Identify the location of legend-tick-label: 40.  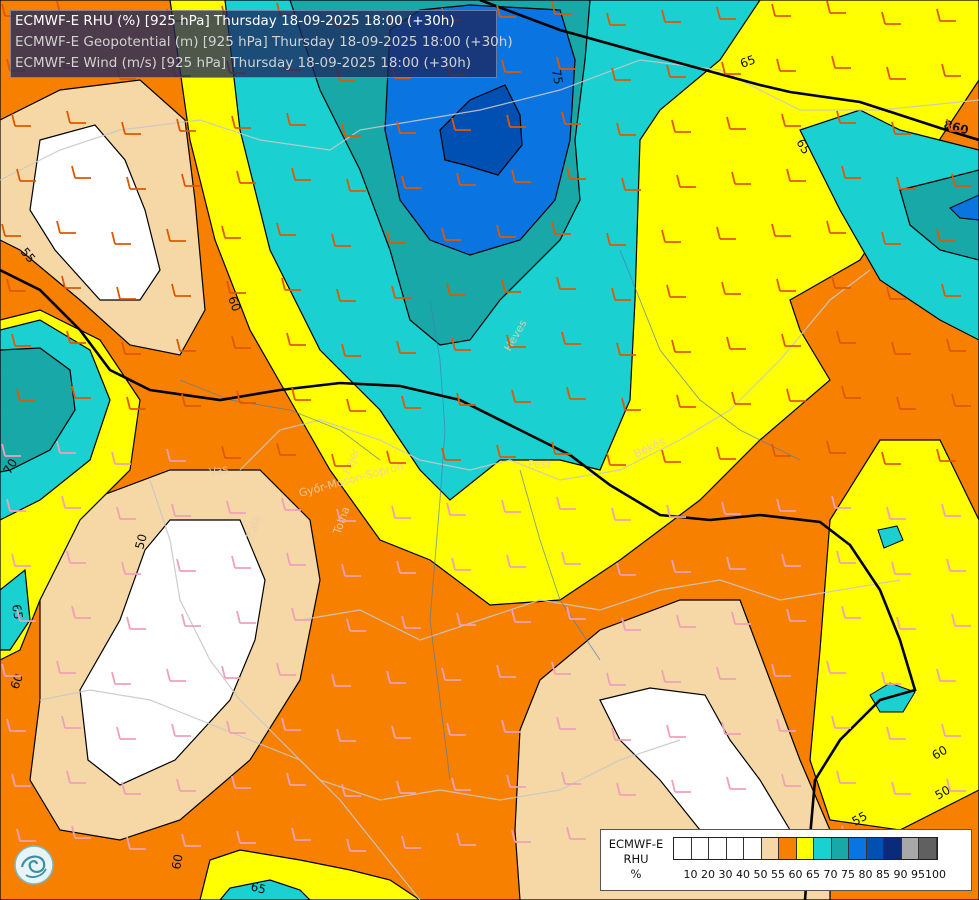
(743, 874).